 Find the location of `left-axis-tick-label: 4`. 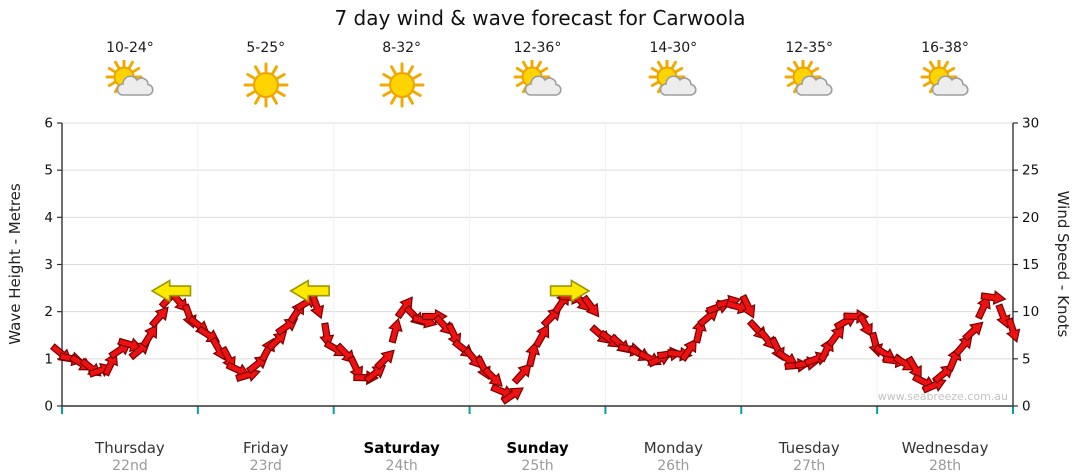

left-axis-tick-label: 4 is located at coordinates (48, 218).